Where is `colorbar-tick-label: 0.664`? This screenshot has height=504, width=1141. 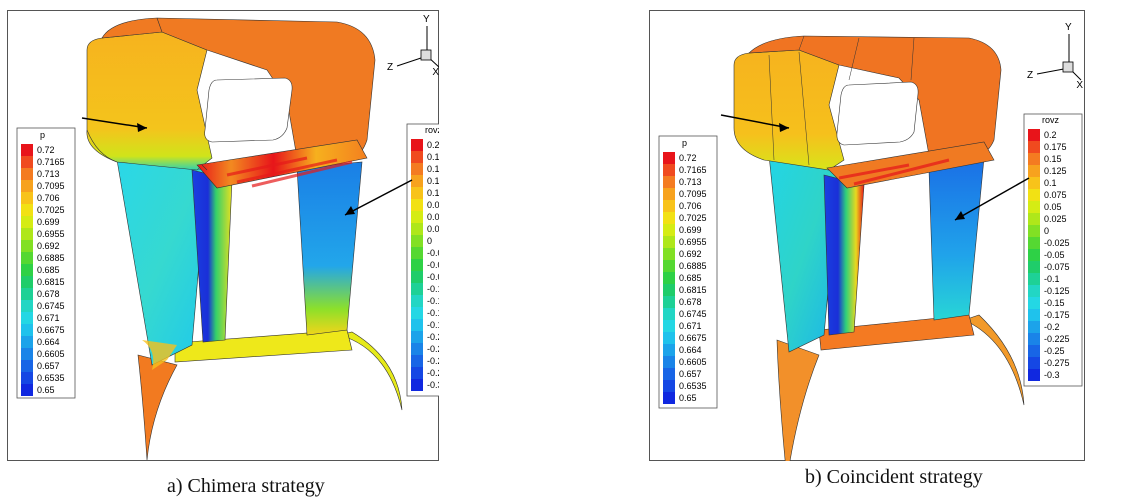 colorbar-tick-label: 0.664 is located at coordinates (48, 342).